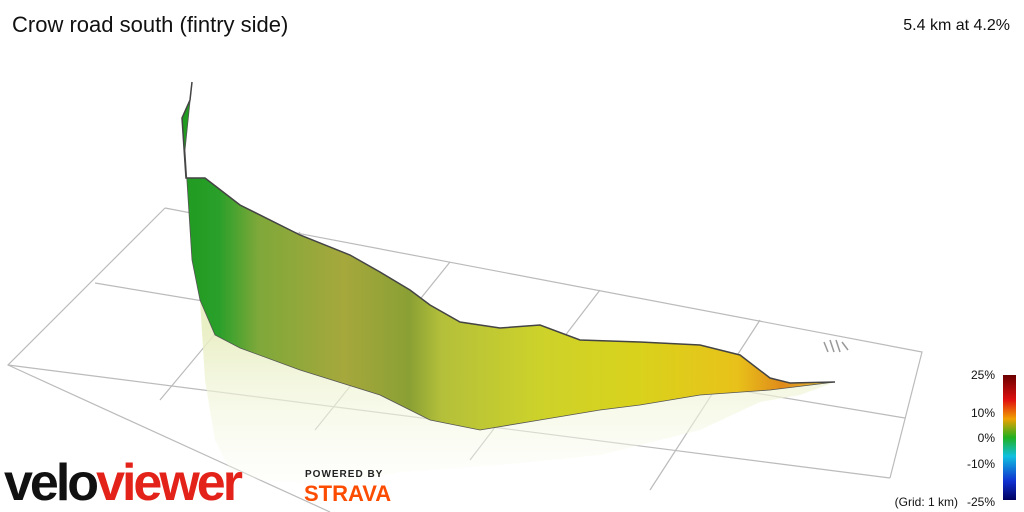 Image resolution: width=1024 pixels, height=512 pixels. I want to click on logo: veloviewer, so click(123, 483).